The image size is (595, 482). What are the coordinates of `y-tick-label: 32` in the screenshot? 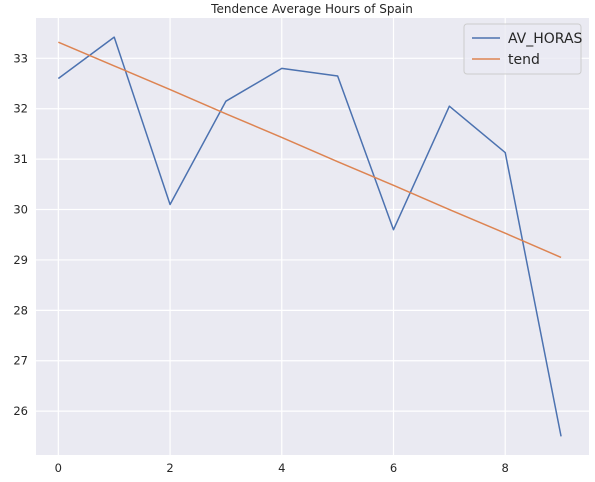 It's located at (20, 109).